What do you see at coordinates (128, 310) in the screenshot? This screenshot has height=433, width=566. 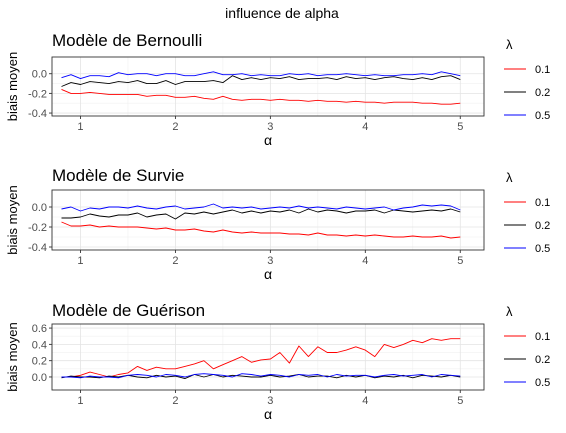 I see `chart-title: Modèle de Guérison` at bounding box center [128, 310].